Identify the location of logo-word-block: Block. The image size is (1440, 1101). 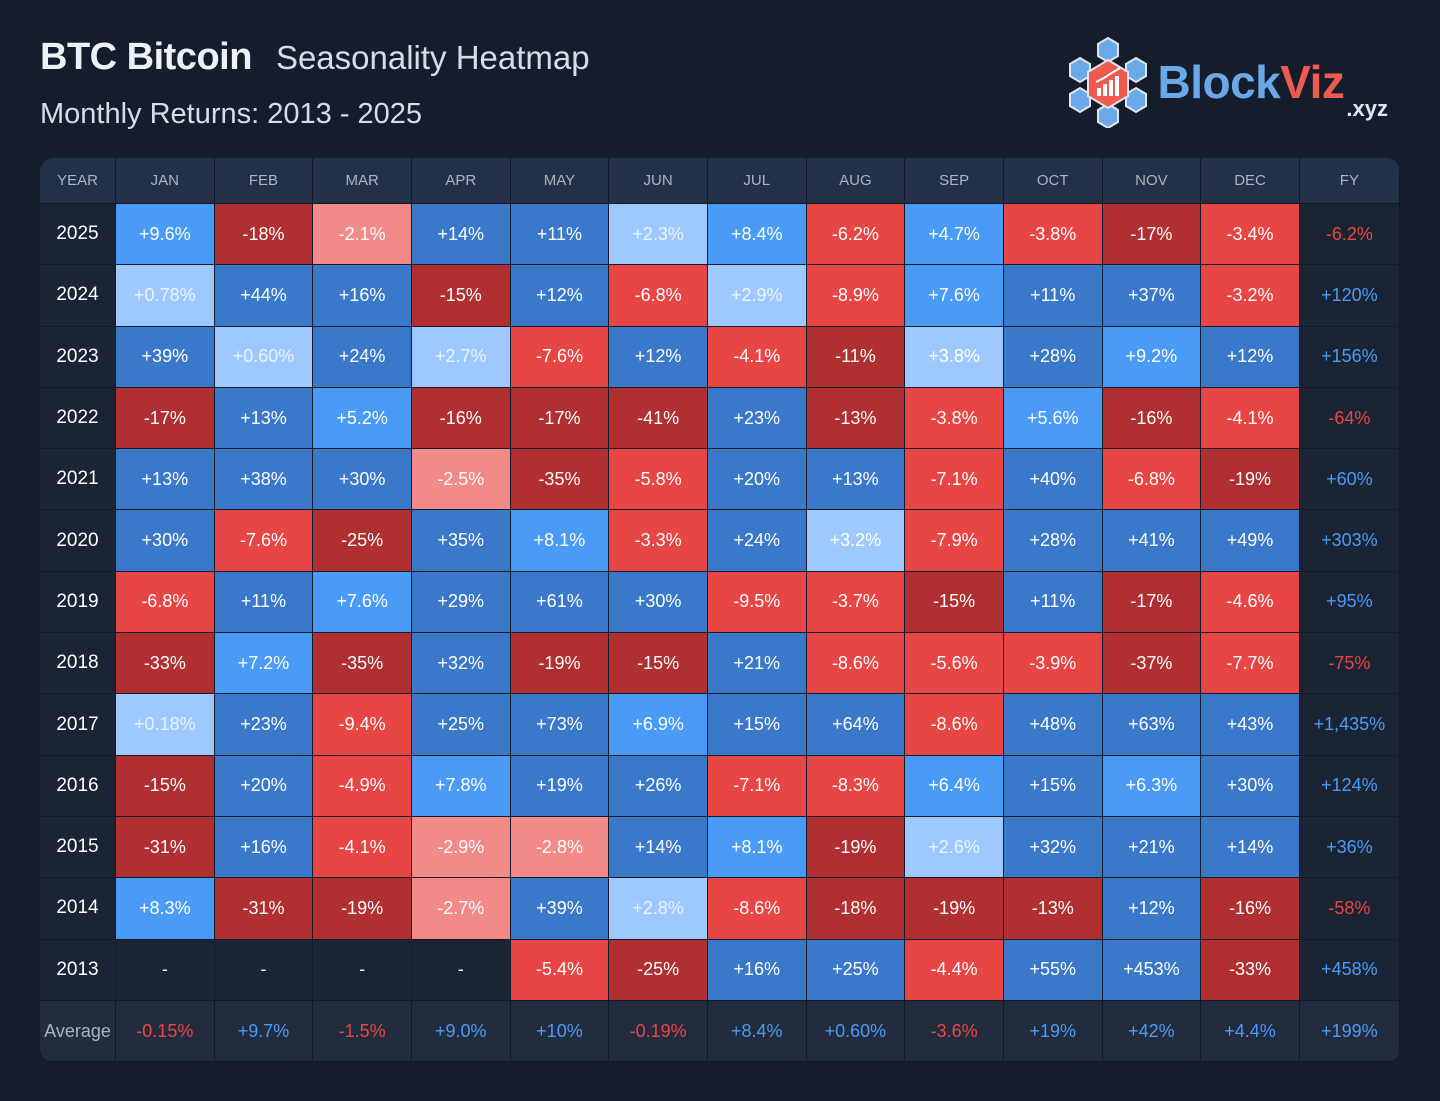
(1219, 82).